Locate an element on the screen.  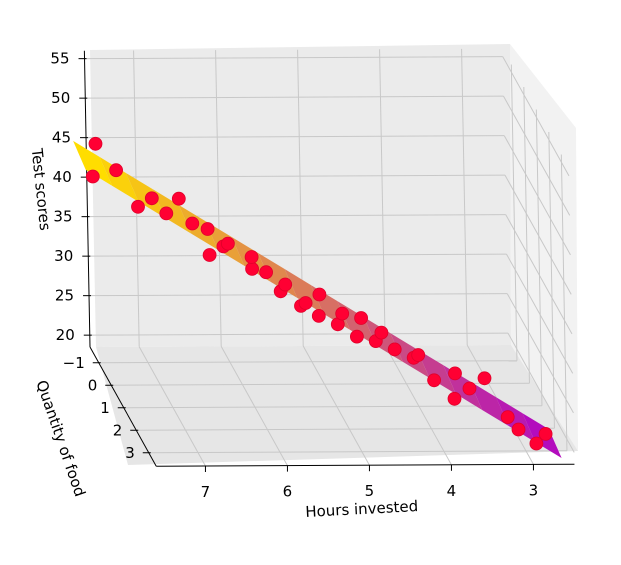
z-tick-label: 35 is located at coordinates (62, 217).